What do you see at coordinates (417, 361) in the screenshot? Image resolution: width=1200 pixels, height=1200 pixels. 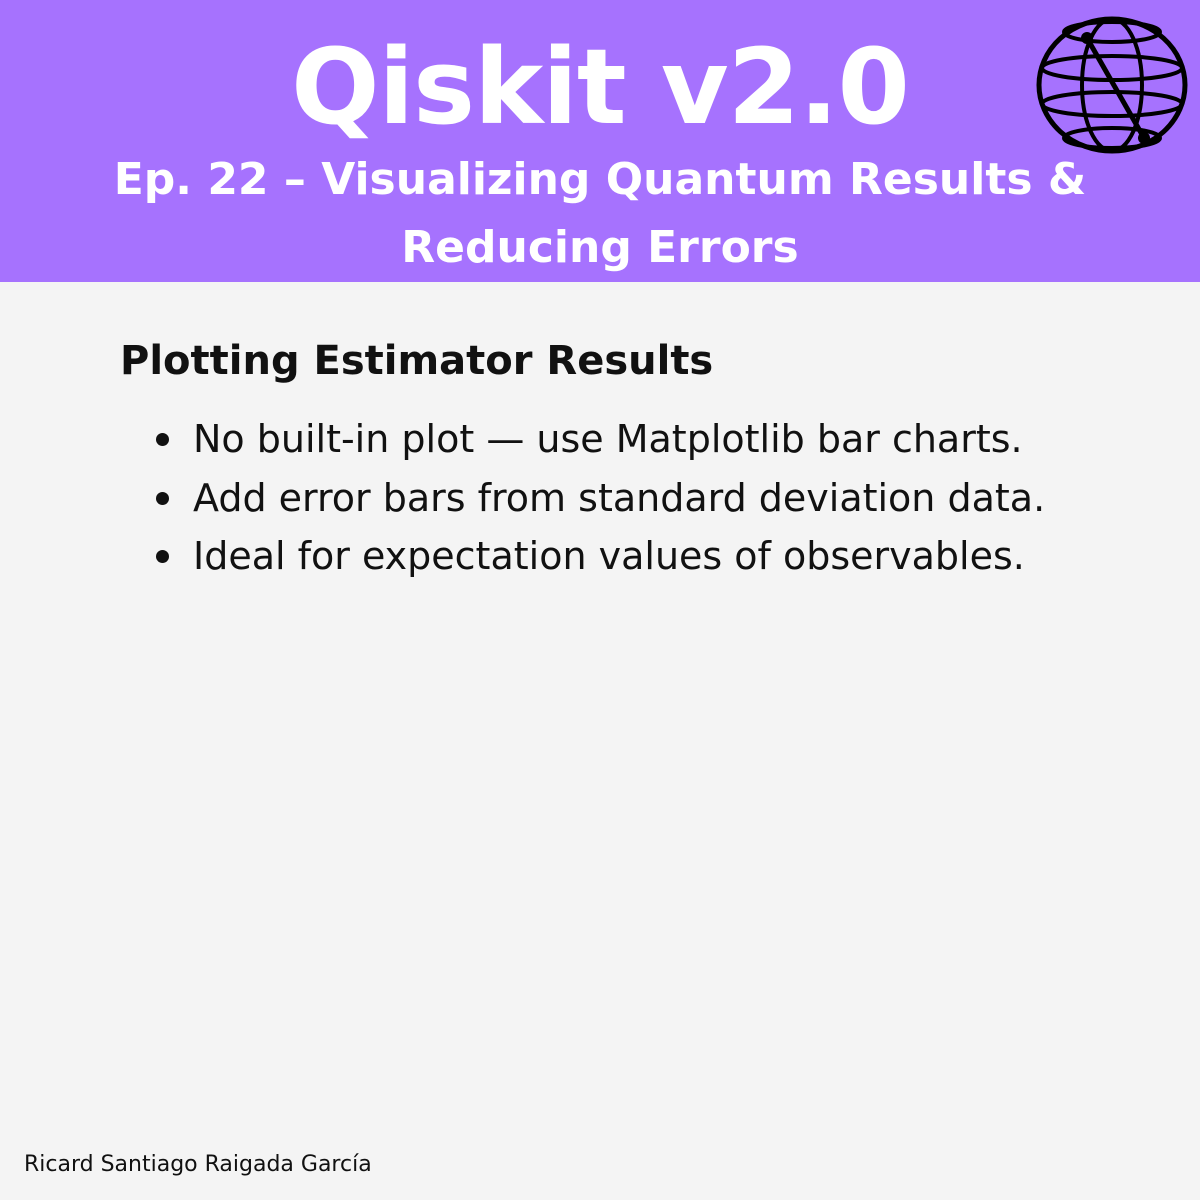 I see `section-heading: Plotting Estimator Results` at bounding box center [417, 361].